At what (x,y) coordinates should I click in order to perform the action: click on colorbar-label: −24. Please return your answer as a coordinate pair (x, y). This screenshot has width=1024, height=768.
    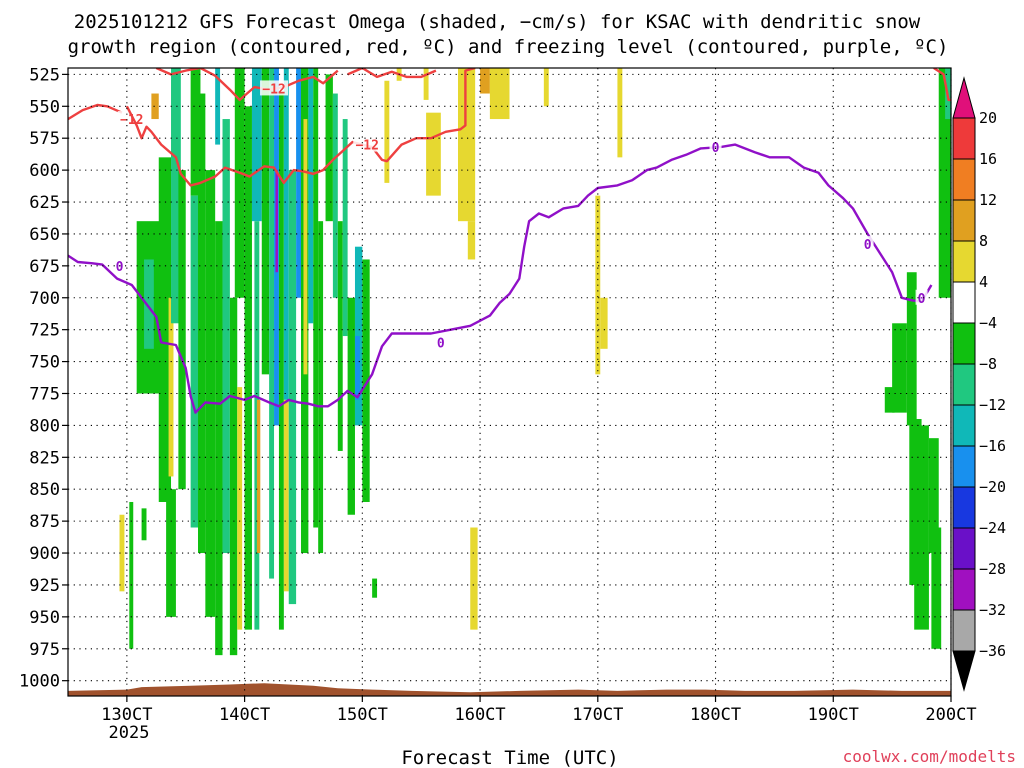
    Looking at the image, I should click on (992, 528).